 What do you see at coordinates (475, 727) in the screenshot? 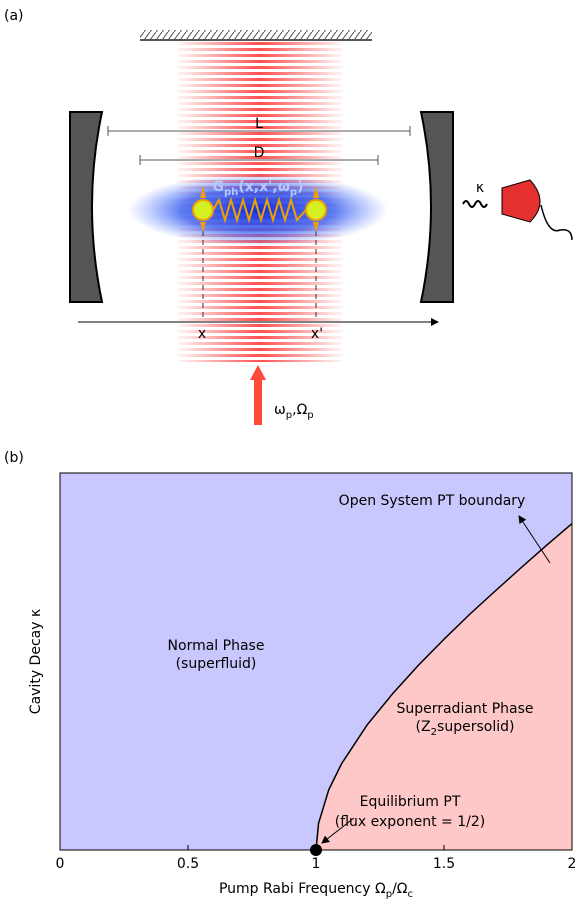
I see `text-part: supersolid)` at bounding box center [475, 727].